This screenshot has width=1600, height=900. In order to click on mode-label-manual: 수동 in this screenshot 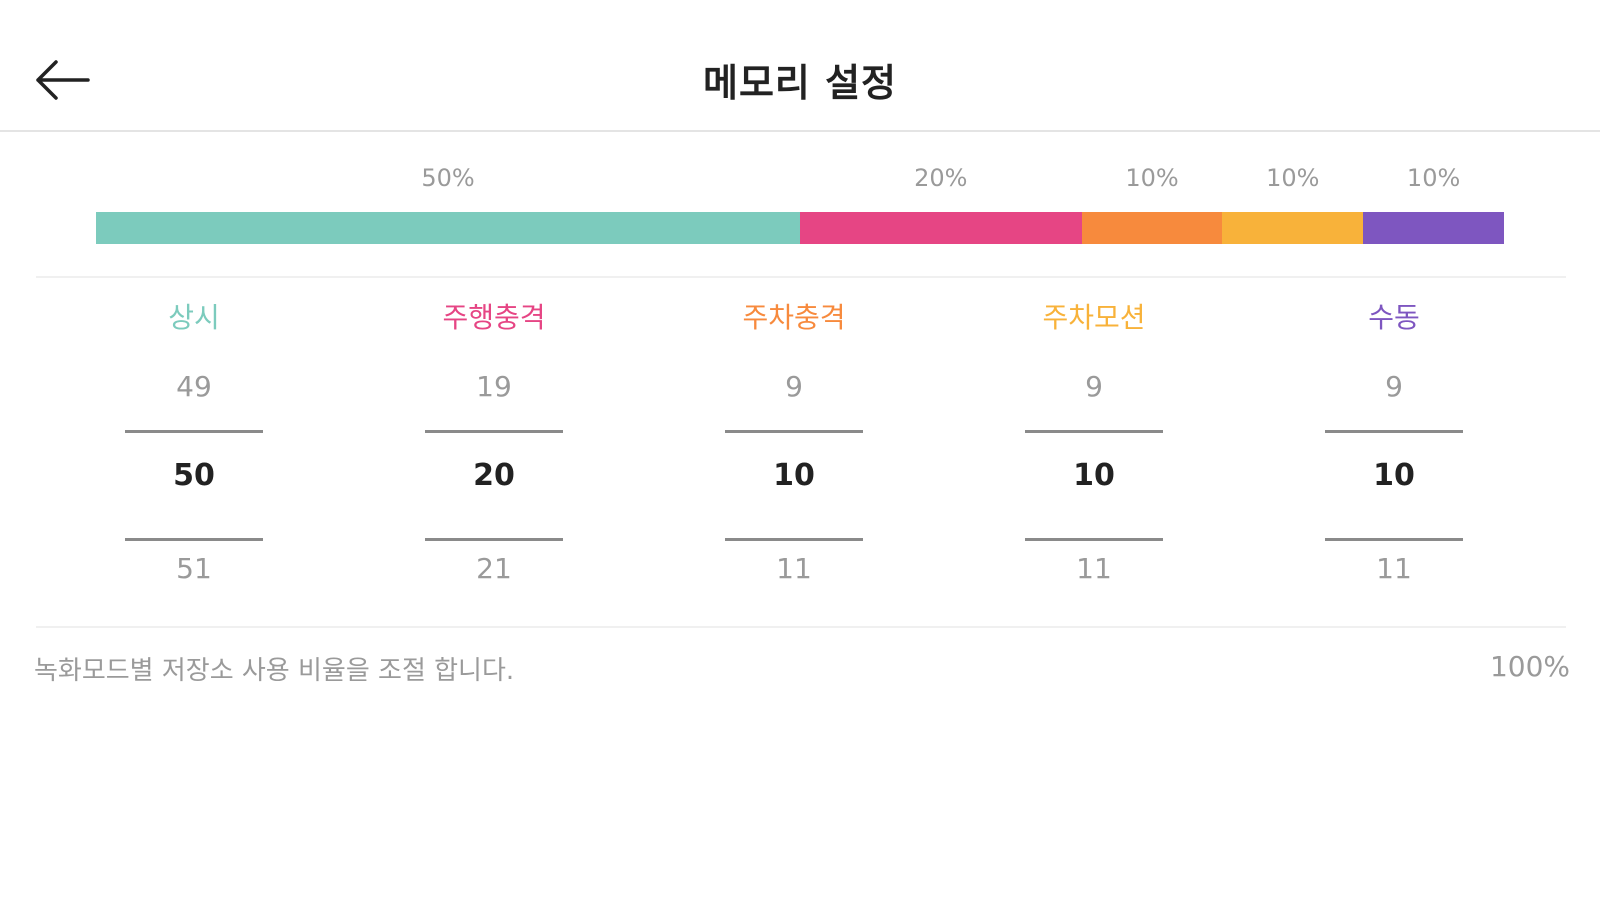, I will do `click(1394, 317)`.